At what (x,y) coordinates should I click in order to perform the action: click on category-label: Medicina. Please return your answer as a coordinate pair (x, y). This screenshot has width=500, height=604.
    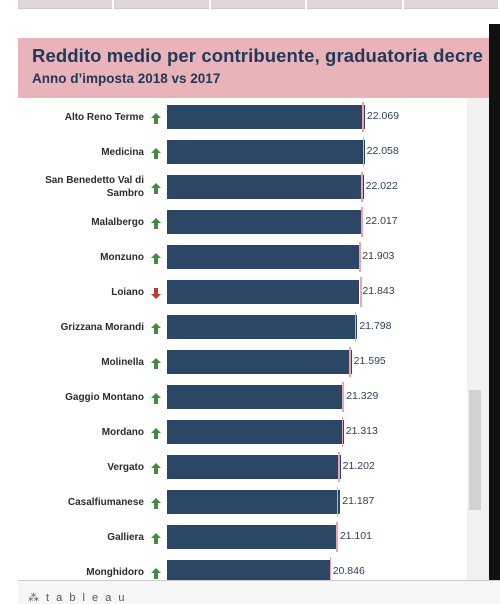
    Looking at the image, I should click on (122, 152).